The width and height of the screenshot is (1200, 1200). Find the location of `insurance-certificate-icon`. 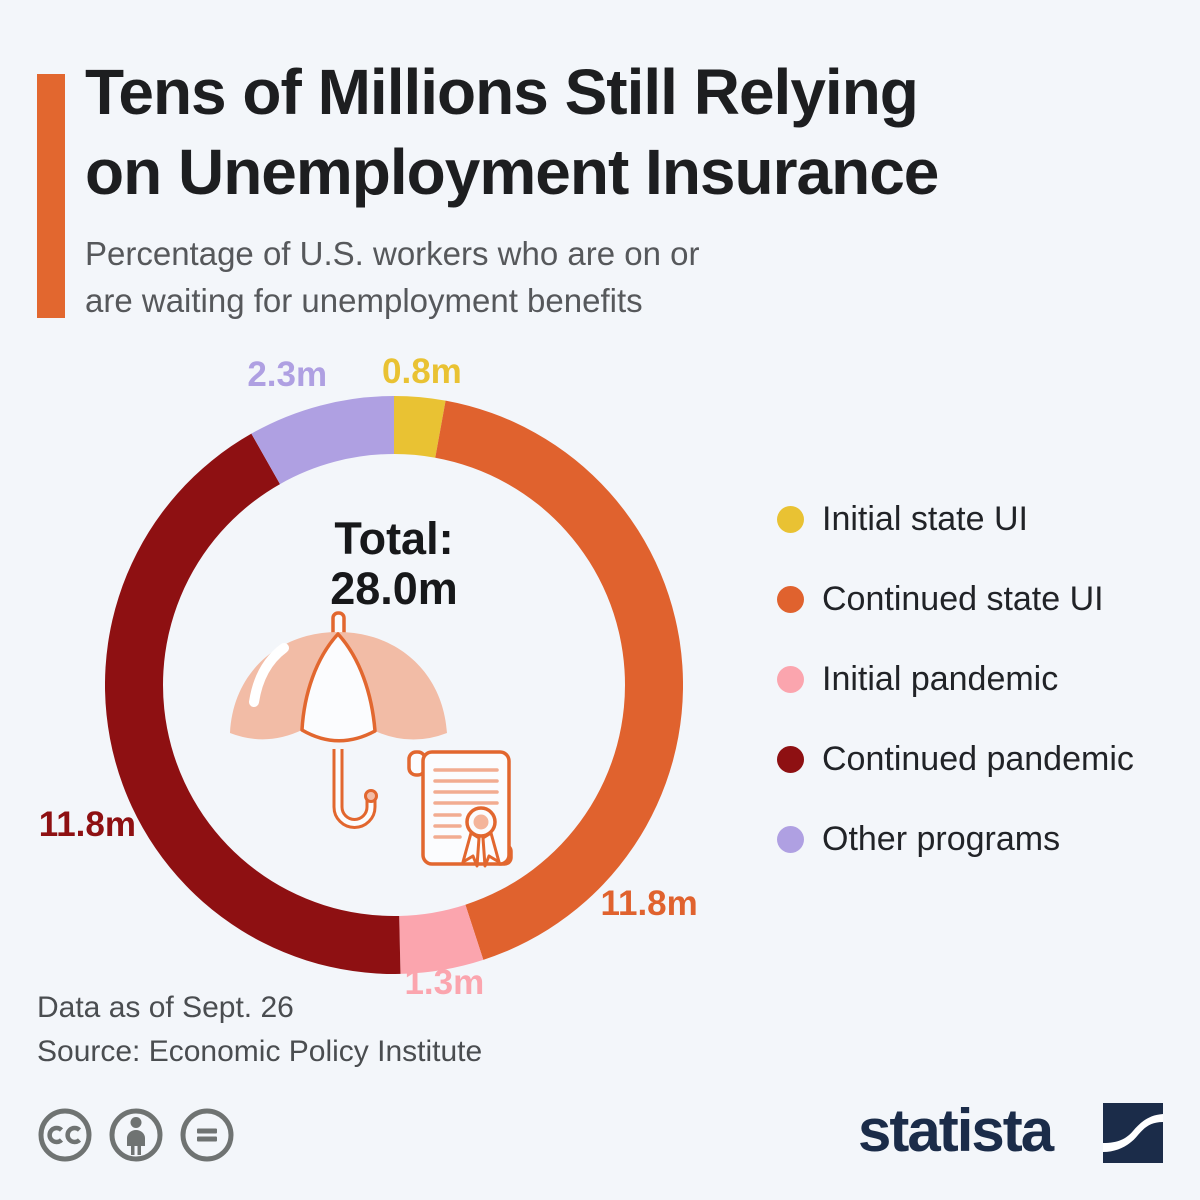

insurance-certificate-icon is located at coordinates (460, 809).